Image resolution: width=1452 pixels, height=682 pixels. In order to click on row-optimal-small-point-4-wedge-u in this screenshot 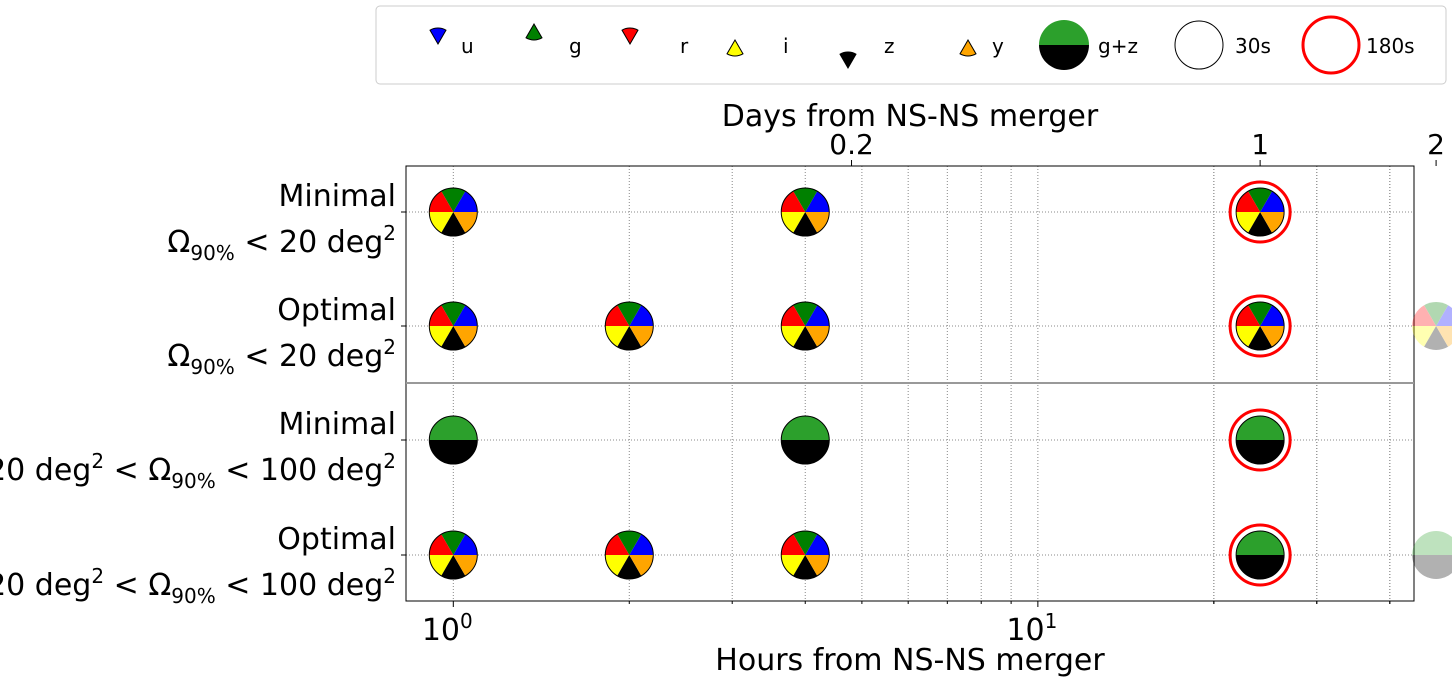, I will do `click(1444, 315)`.